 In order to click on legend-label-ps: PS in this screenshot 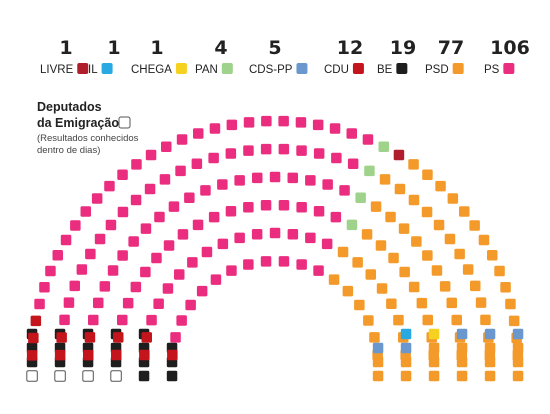, I will do `click(492, 70)`.